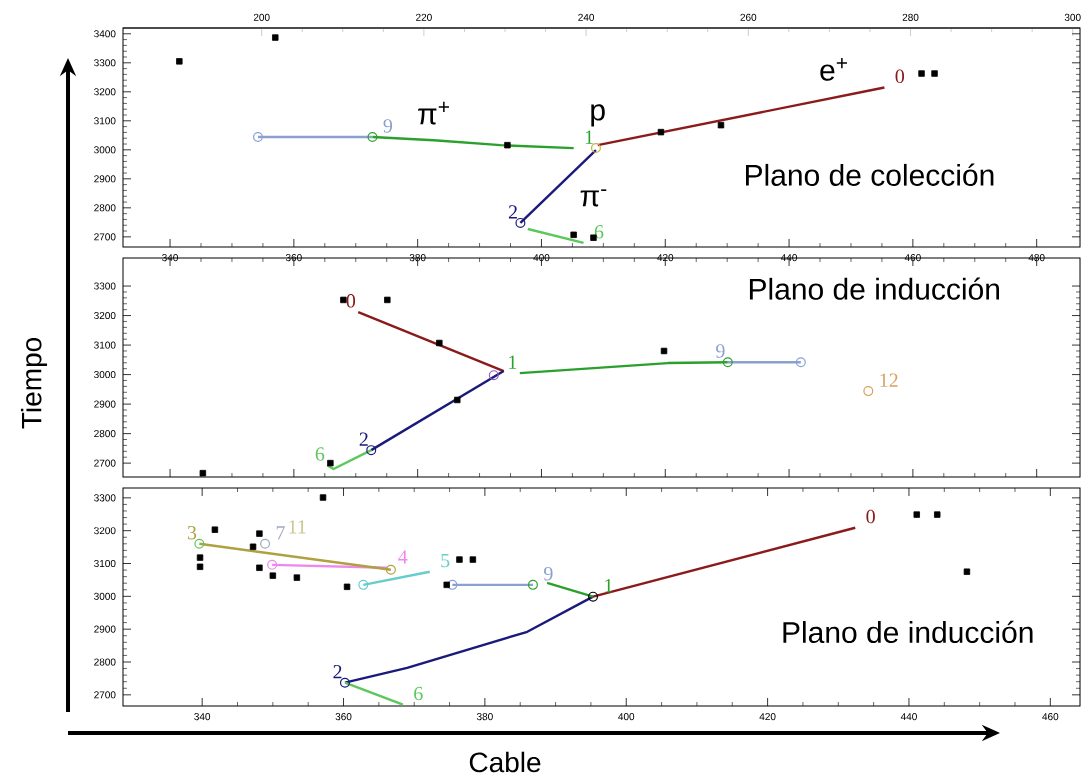 The image size is (1085, 777). I want to click on text: Plano de colección, so click(870, 174).